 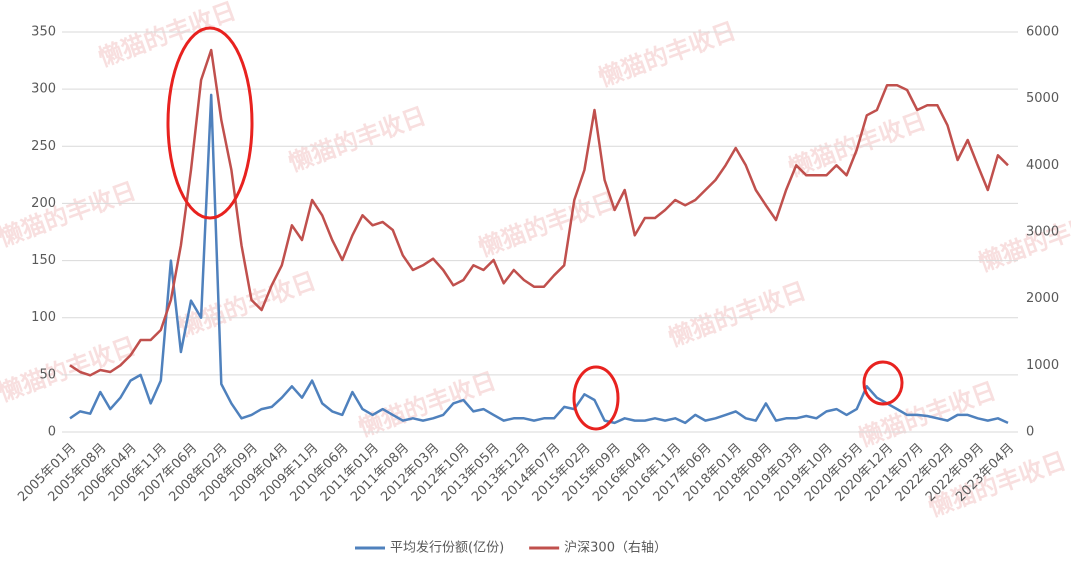 I want to click on y-tick-label: 0, so click(x=52, y=432).